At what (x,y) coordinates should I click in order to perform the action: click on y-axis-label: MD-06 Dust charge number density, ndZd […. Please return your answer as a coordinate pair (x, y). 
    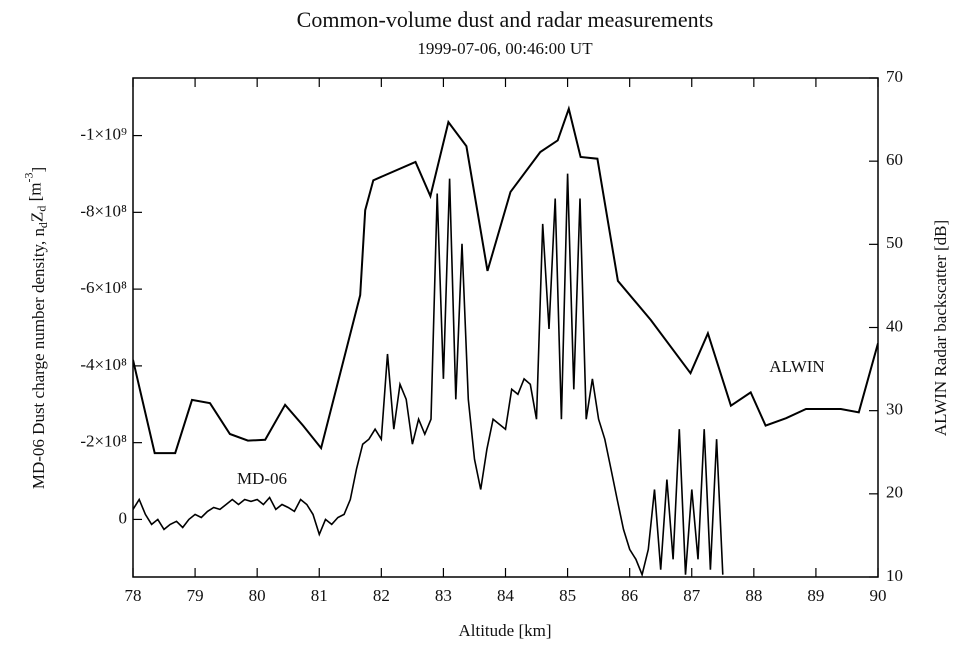
    Looking at the image, I should click on (35, 328).